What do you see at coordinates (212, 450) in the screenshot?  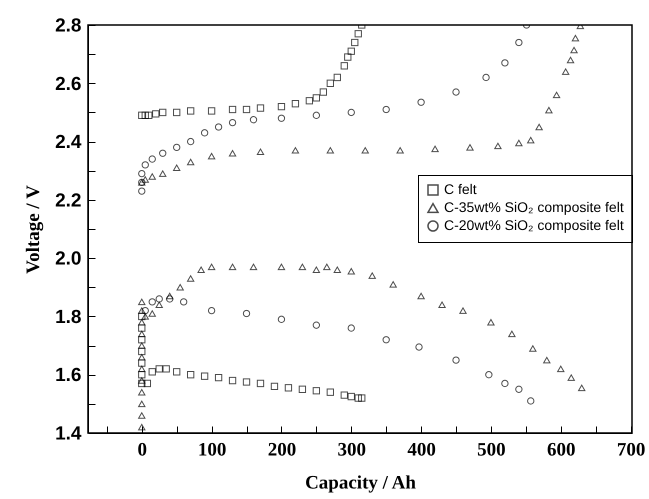 I see `x-tick-label: 100` at bounding box center [212, 450].